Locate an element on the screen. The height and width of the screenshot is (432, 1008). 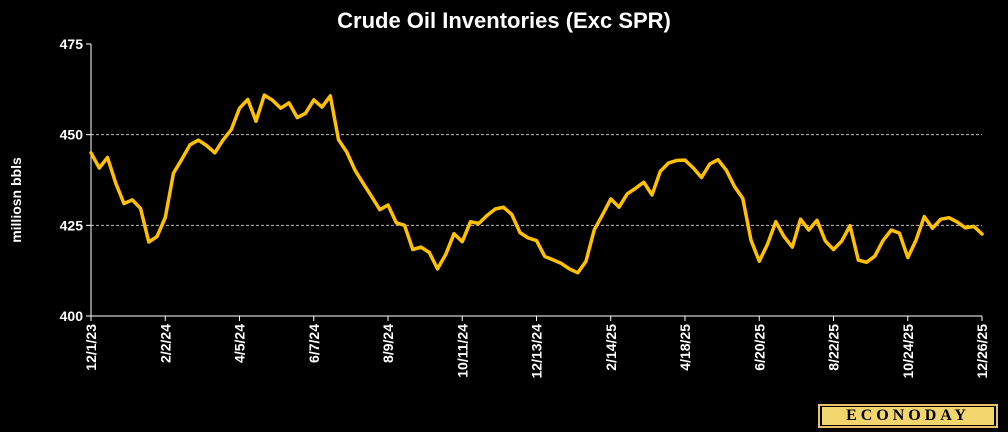
x-tick-label-12: 12/26/25 is located at coordinates (982, 351).